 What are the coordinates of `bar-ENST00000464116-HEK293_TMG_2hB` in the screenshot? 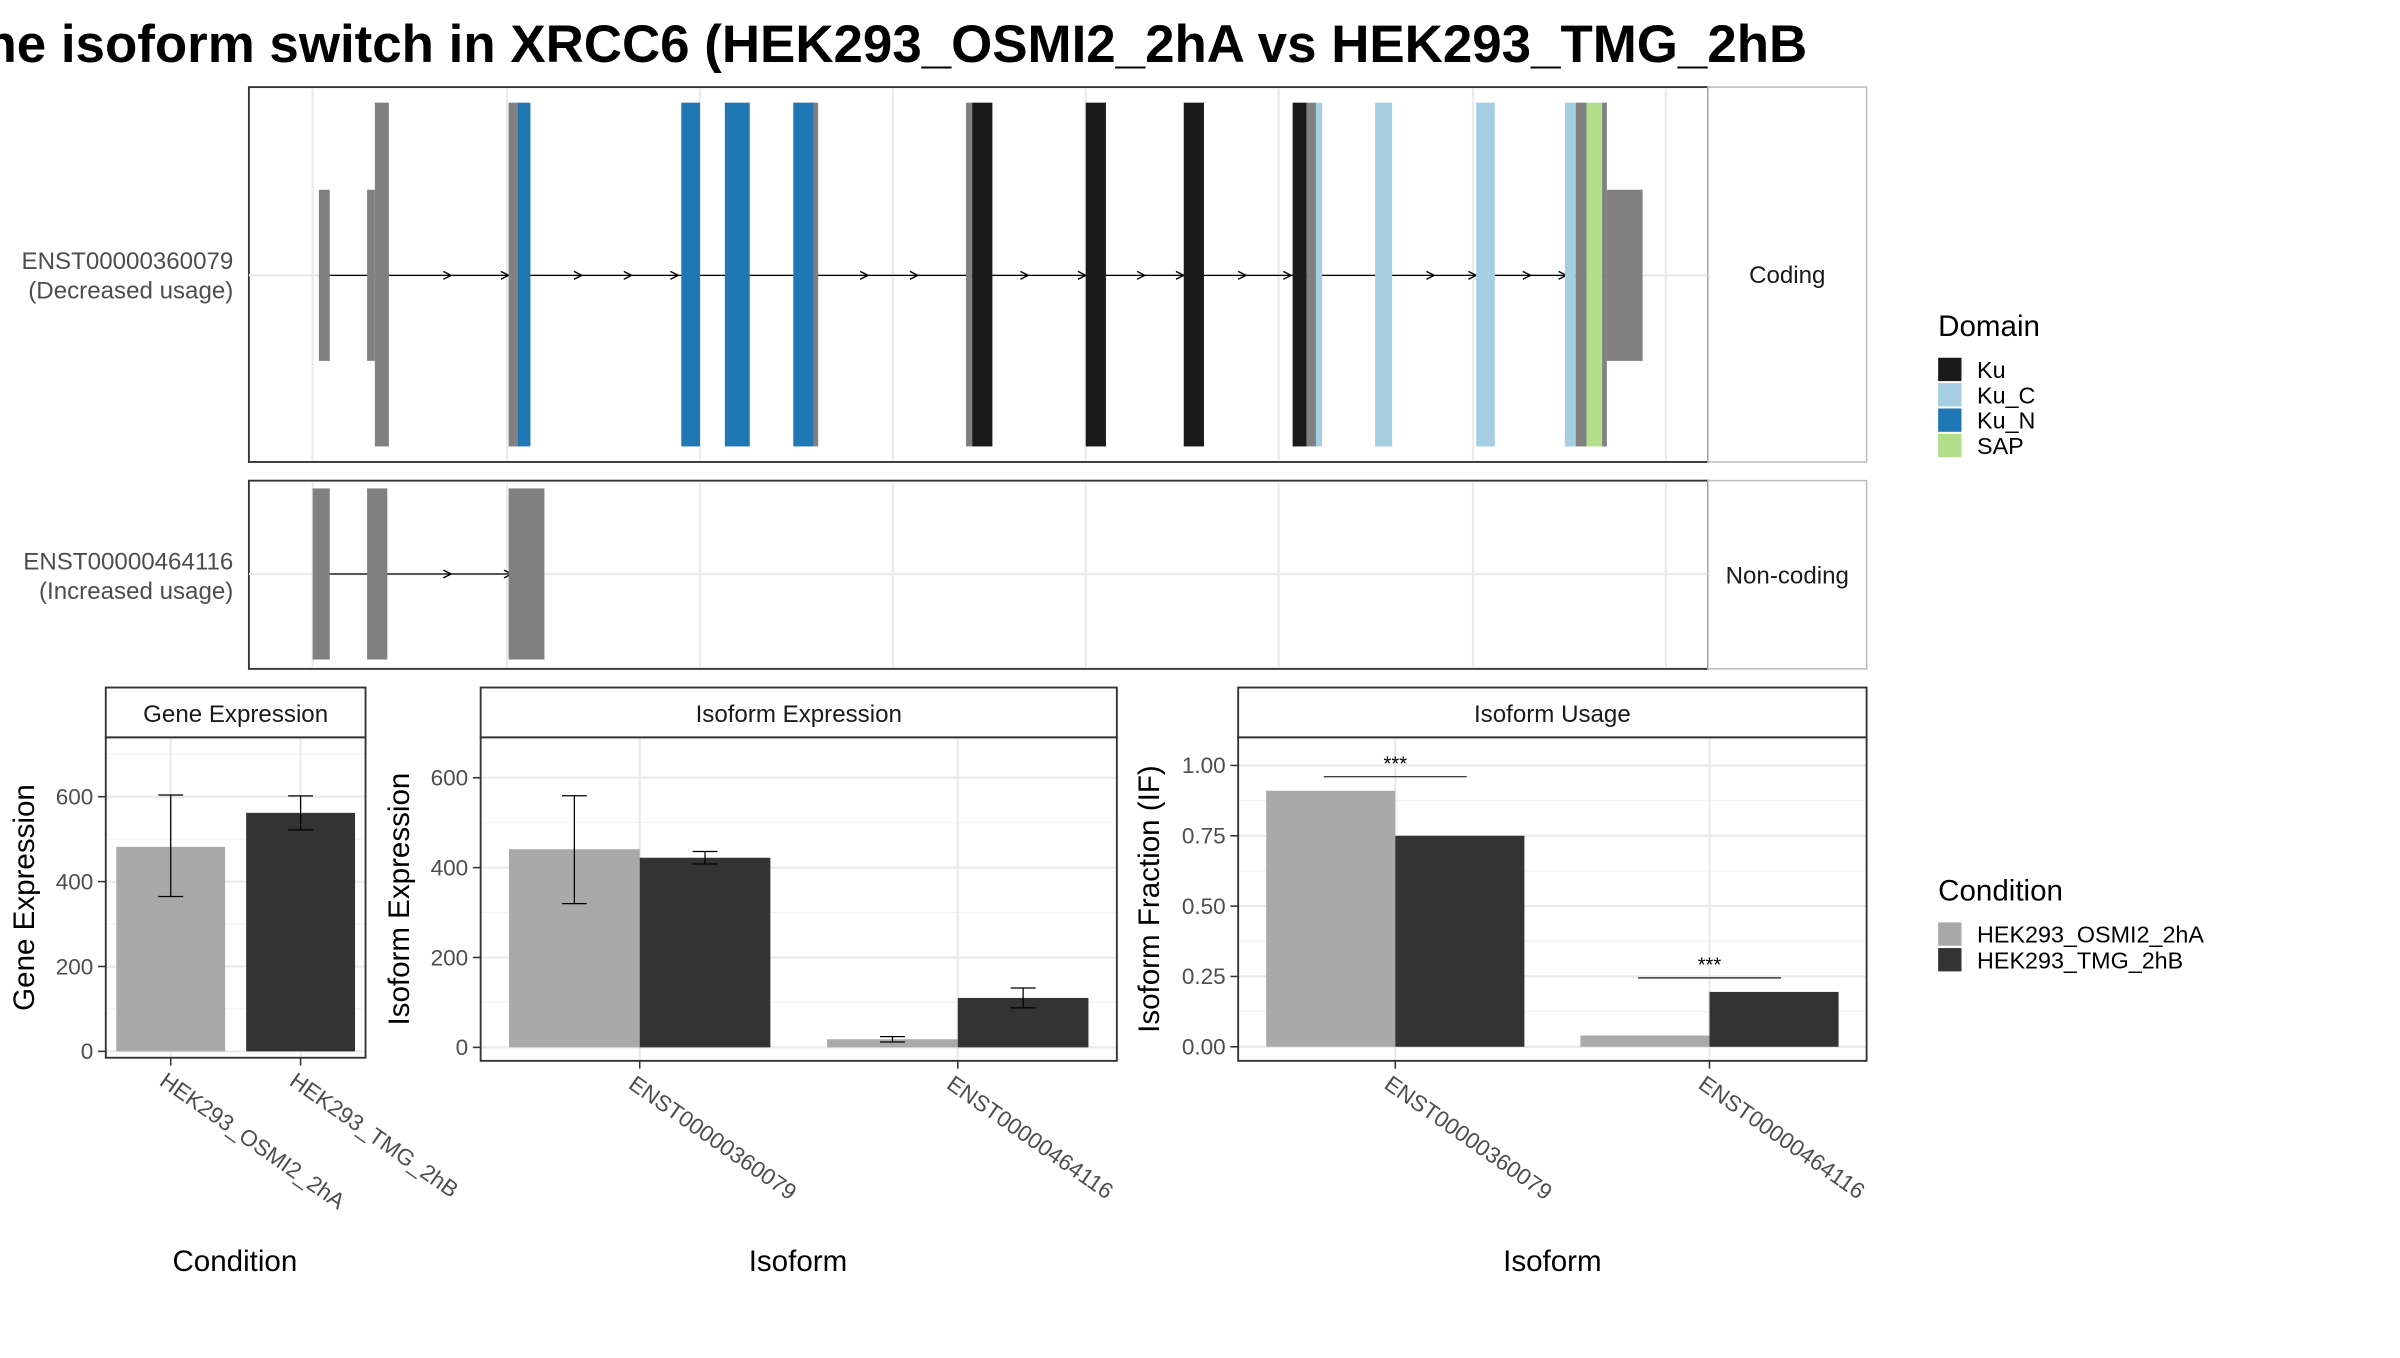 It's located at (1774, 1019).